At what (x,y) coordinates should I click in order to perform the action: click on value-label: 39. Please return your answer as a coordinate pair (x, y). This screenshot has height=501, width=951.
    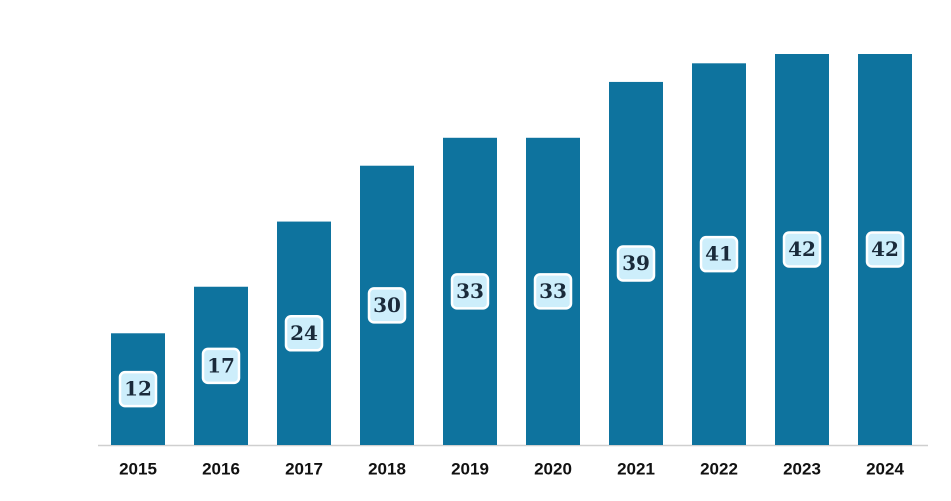
    Looking at the image, I should click on (636, 263).